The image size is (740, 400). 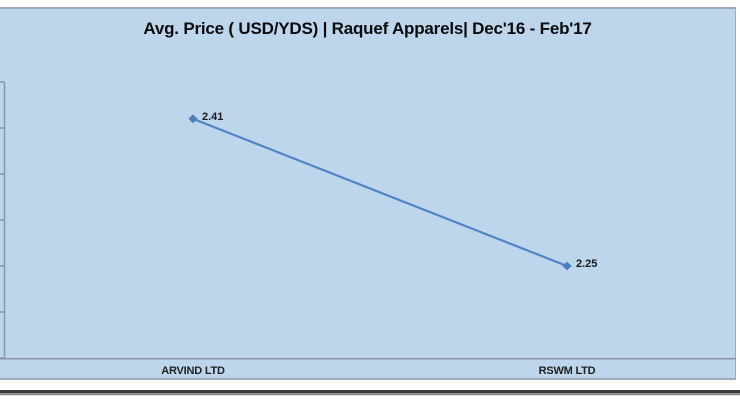 I want to click on x-axis-label-rswm: RSWM LTD, so click(x=567, y=371).